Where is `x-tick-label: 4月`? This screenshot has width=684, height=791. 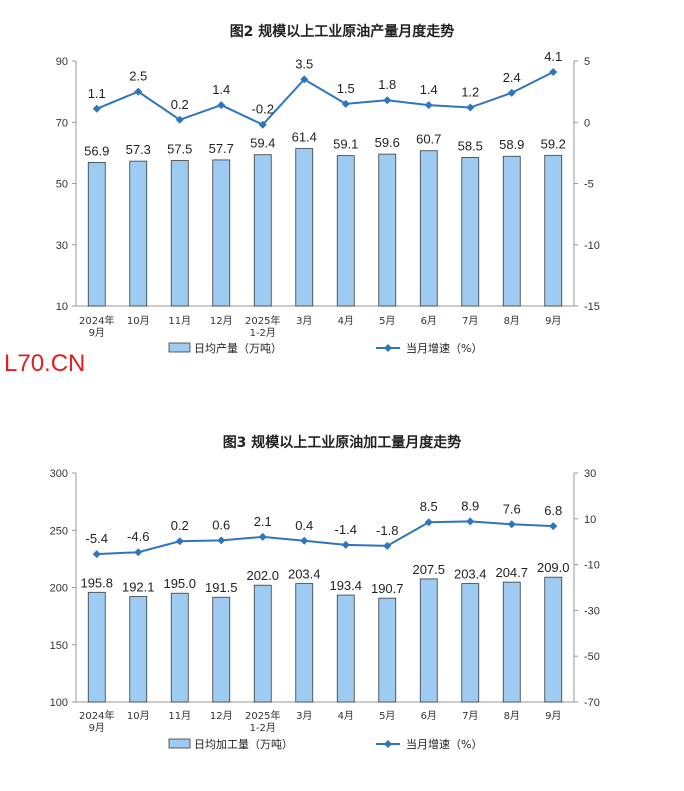
x-tick-label: 4月 is located at coordinates (346, 321).